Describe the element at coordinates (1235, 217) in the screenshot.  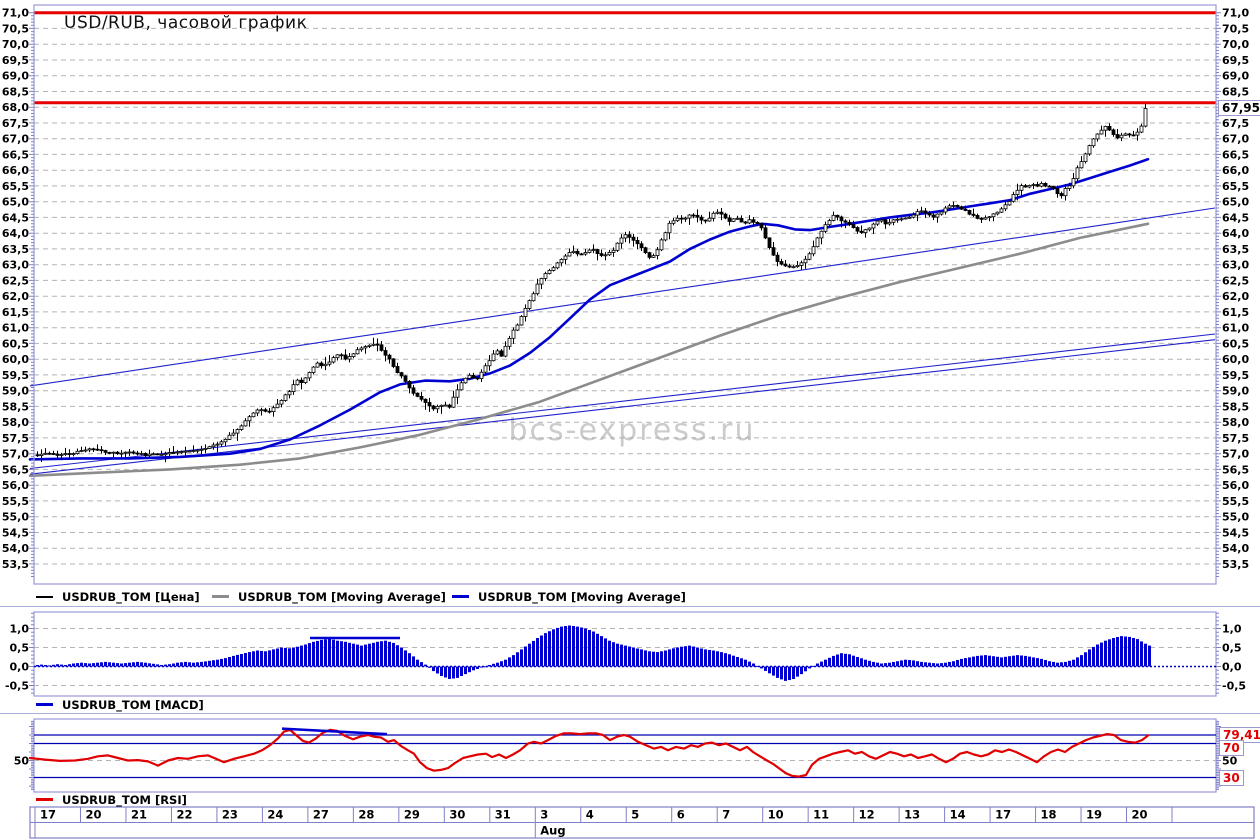
I see `svg-text: 64,5` at that location.